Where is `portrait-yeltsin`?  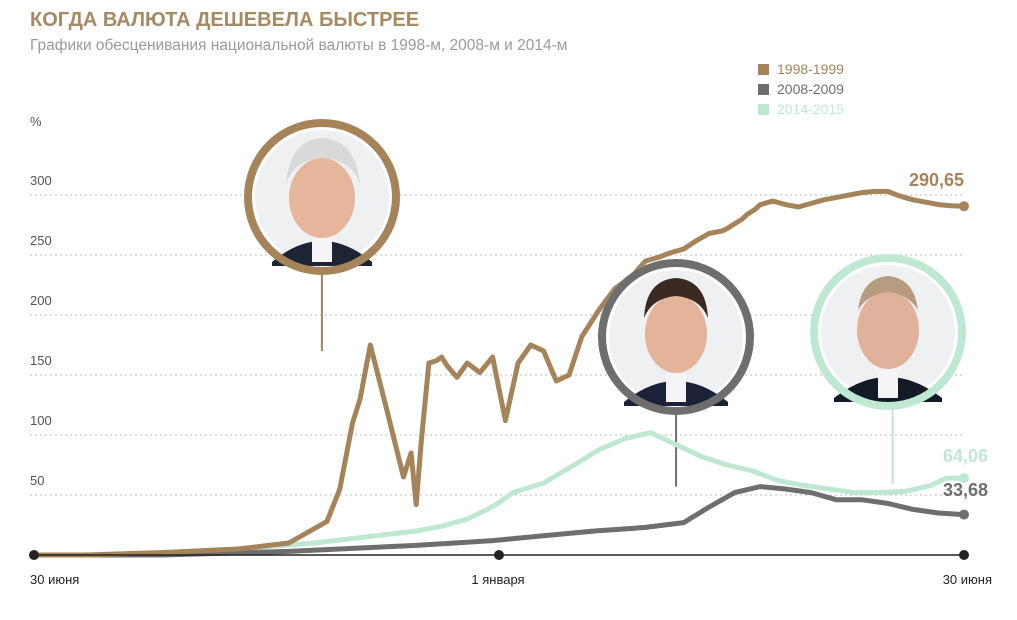
portrait-yeltsin is located at coordinates (322, 197).